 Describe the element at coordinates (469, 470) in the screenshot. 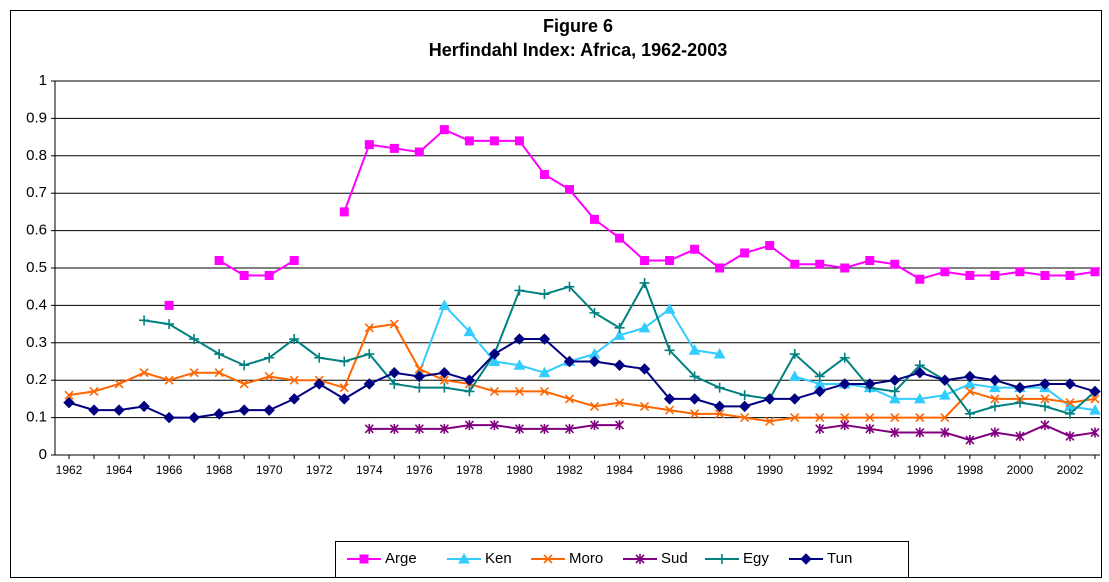

I see `x-tick-label: 1978` at that location.